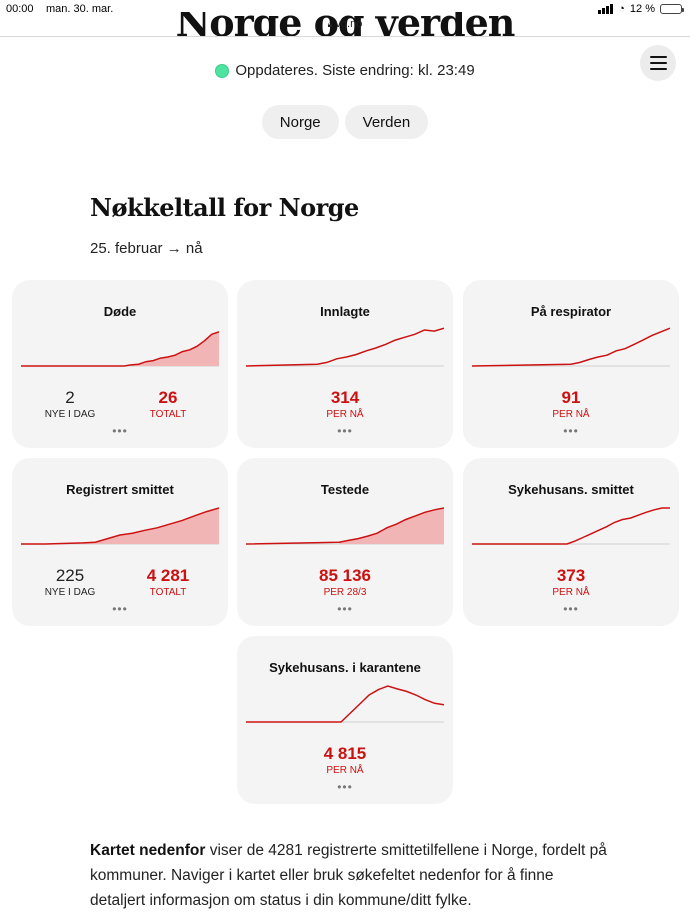 The image size is (690, 920). Describe the element at coordinates (300, 122) in the screenshot. I see `tab-norge: Norge` at that location.